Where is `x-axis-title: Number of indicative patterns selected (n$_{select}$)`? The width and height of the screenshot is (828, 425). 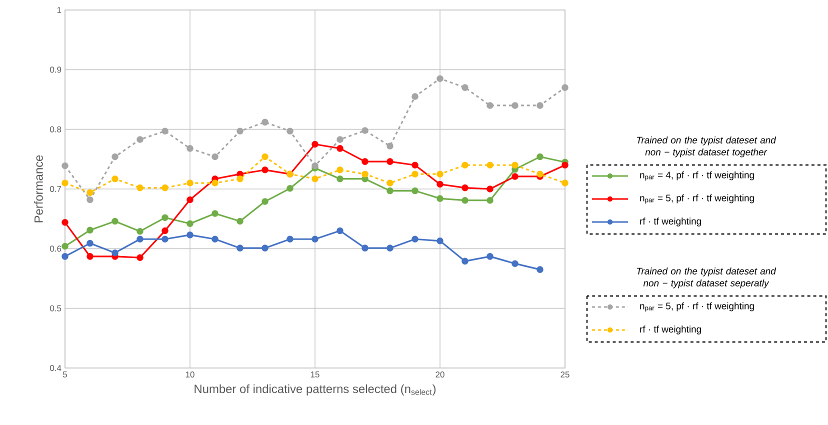 x-axis-title: Number of indicative patterns selected (n$_{select}$) is located at coordinates (315, 390).